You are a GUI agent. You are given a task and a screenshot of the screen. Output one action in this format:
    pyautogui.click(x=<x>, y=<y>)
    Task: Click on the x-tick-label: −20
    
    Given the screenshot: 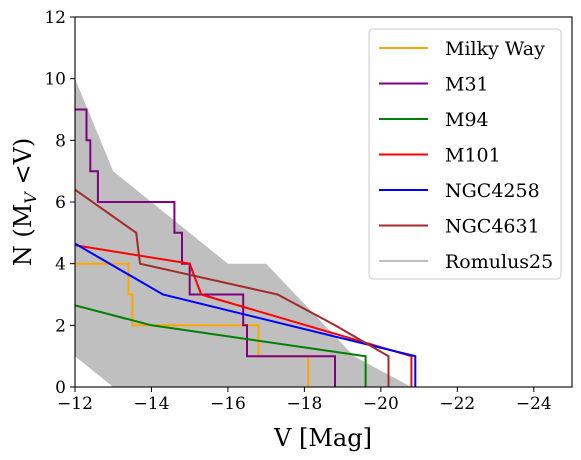 What is the action you would take?
    pyautogui.click(x=381, y=404)
    